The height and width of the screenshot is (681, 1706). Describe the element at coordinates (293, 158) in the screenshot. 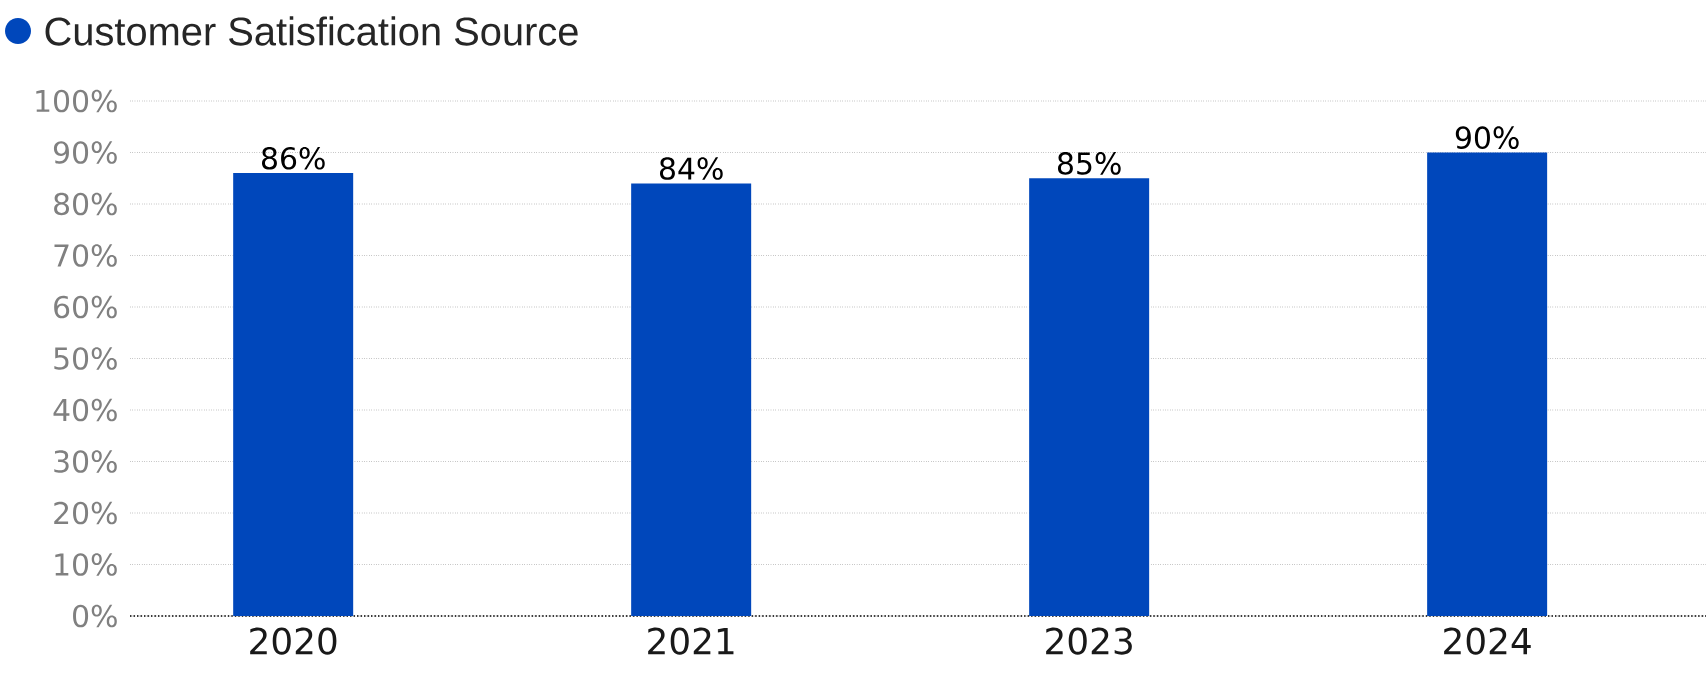

I see `data-label: 86%` at that location.